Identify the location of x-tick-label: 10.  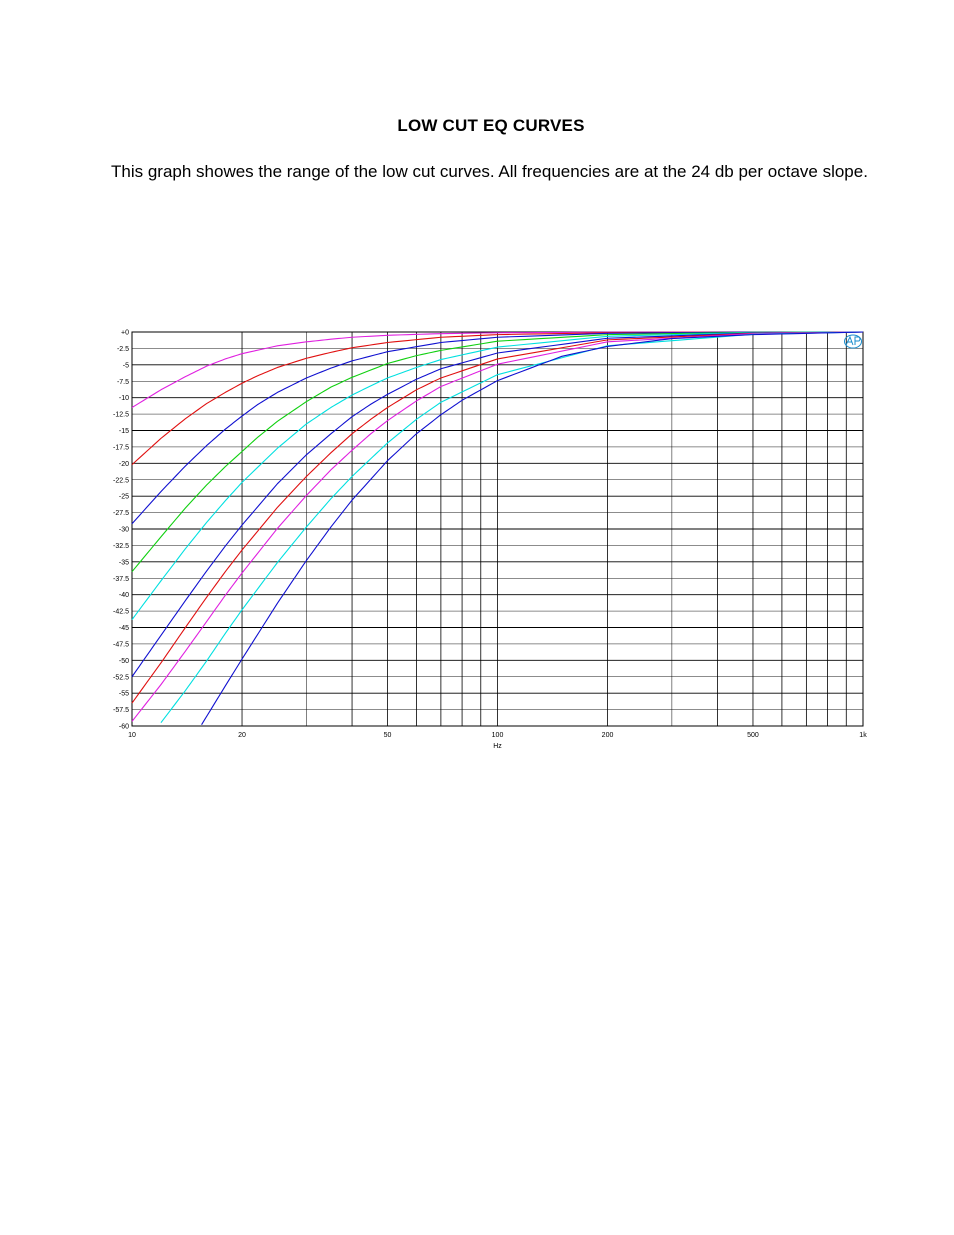
(132, 735).